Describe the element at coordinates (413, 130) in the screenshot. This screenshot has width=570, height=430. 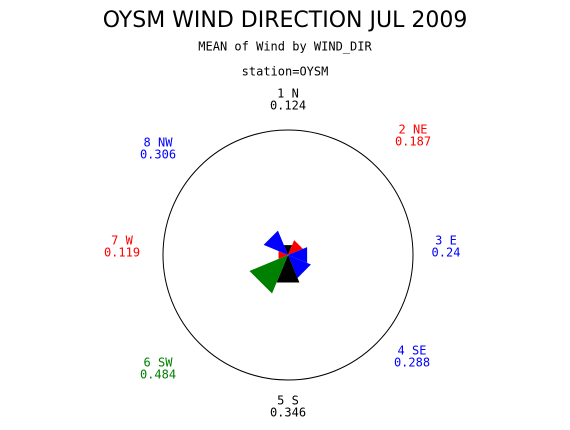
I see `direction-label: 2 NE` at that location.